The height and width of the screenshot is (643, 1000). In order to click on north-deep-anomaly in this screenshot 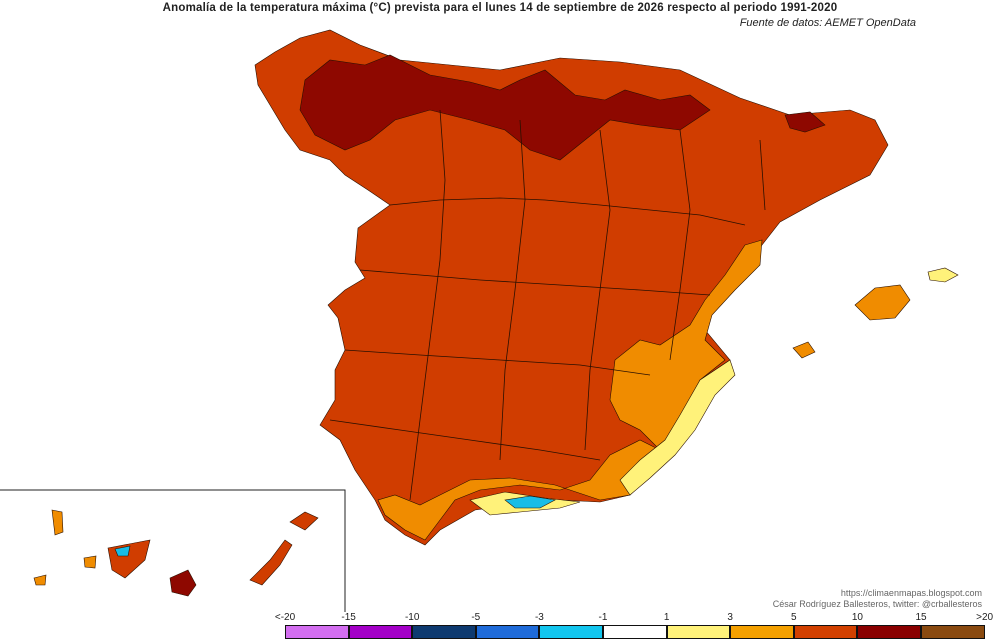, I will do `click(505, 107)`.